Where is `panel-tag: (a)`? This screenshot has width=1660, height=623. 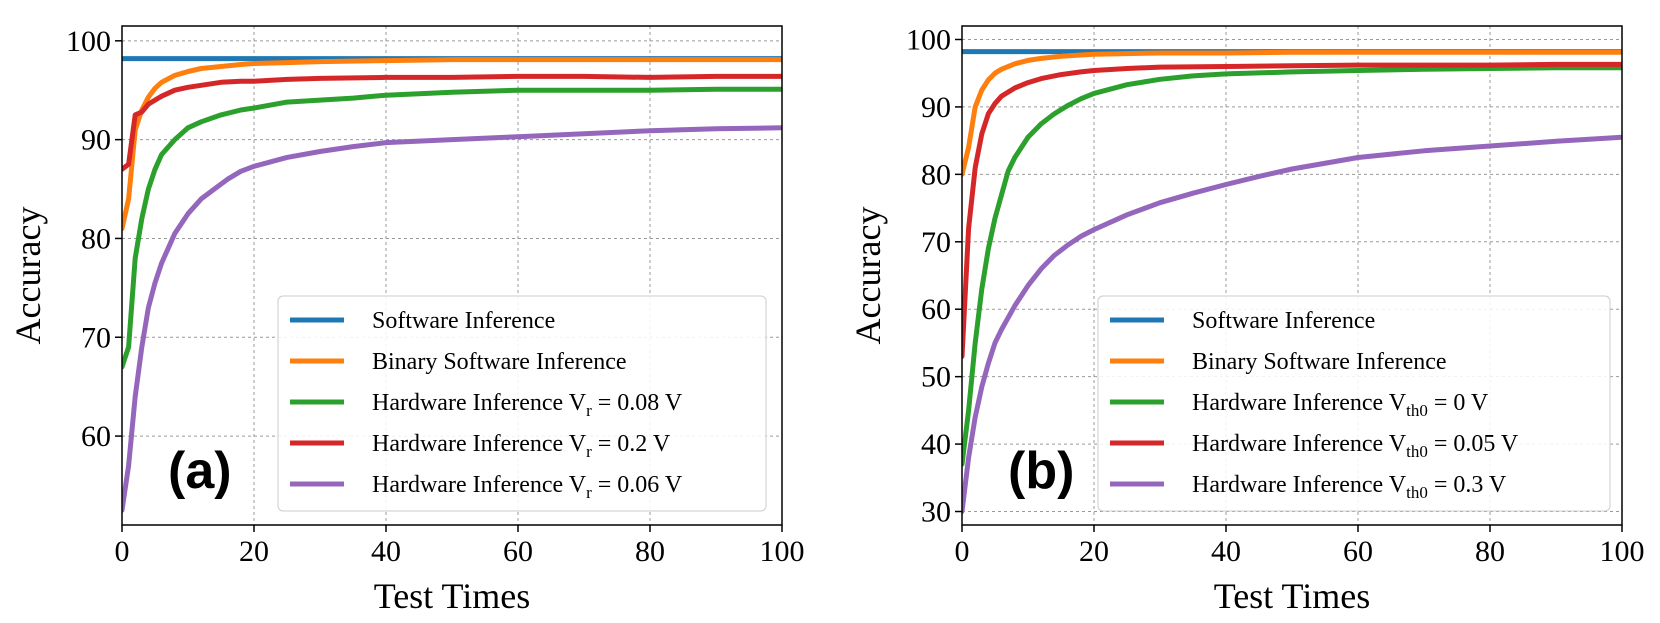 panel-tag: (a) is located at coordinates (200, 471).